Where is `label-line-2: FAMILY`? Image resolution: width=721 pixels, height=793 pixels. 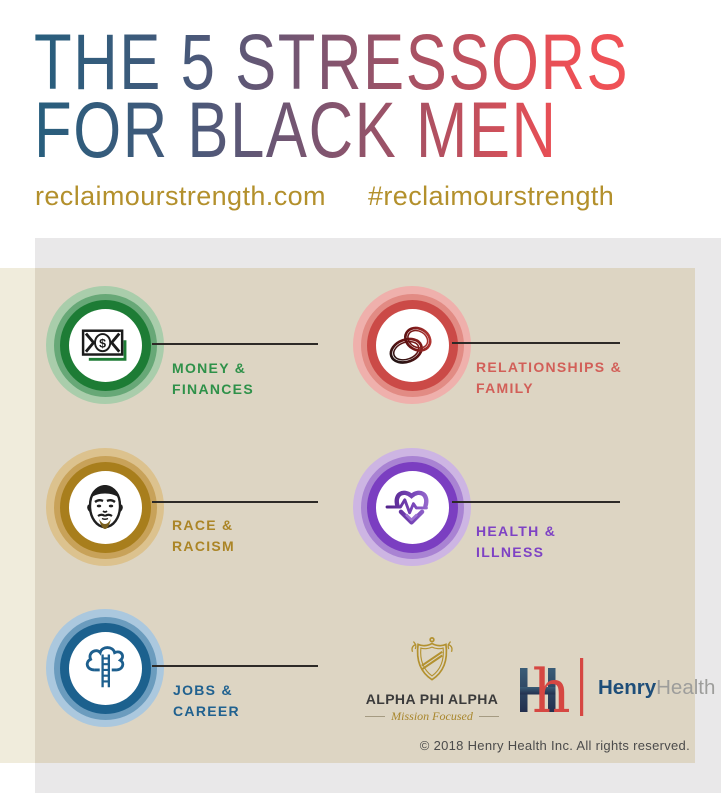 label-line-2: FAMILY is located at coordinates (505, 388).